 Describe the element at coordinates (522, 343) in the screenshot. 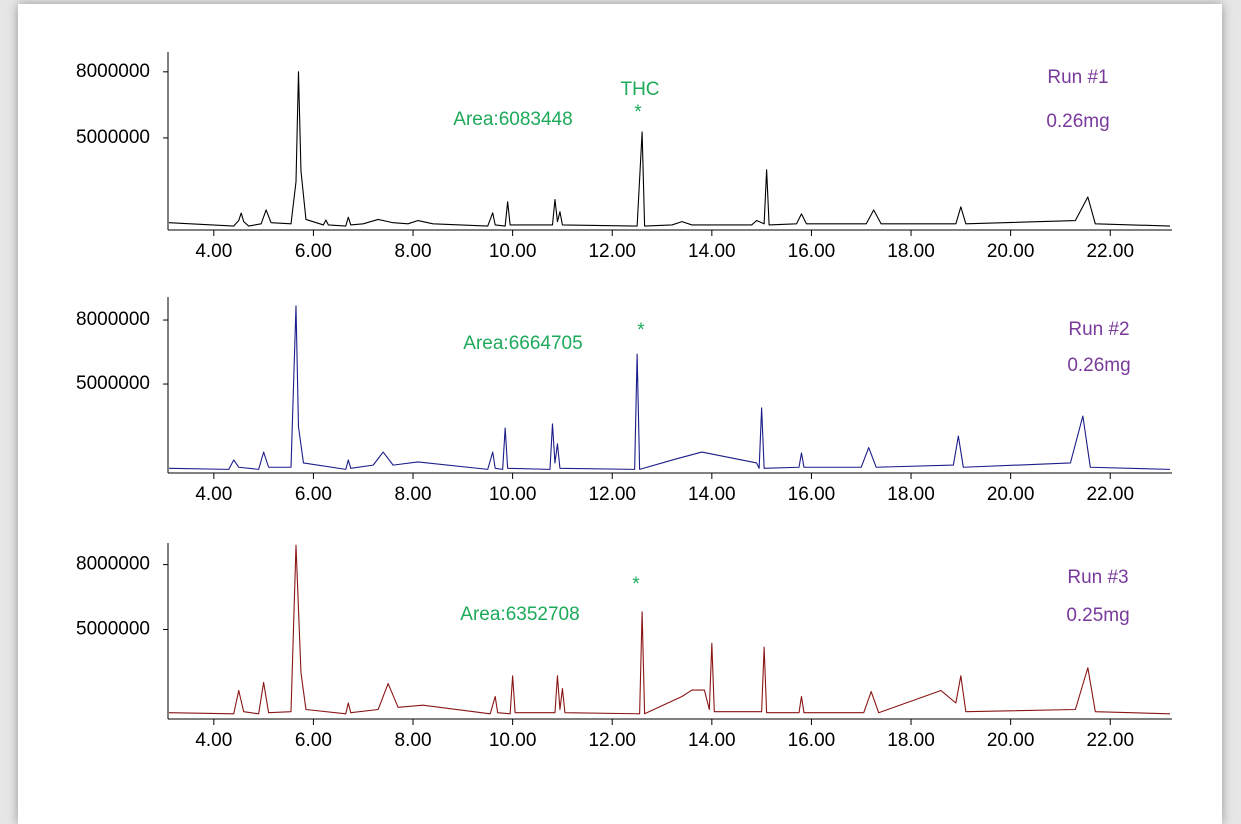

I see `annotation-area: Area:6664705` at that location.